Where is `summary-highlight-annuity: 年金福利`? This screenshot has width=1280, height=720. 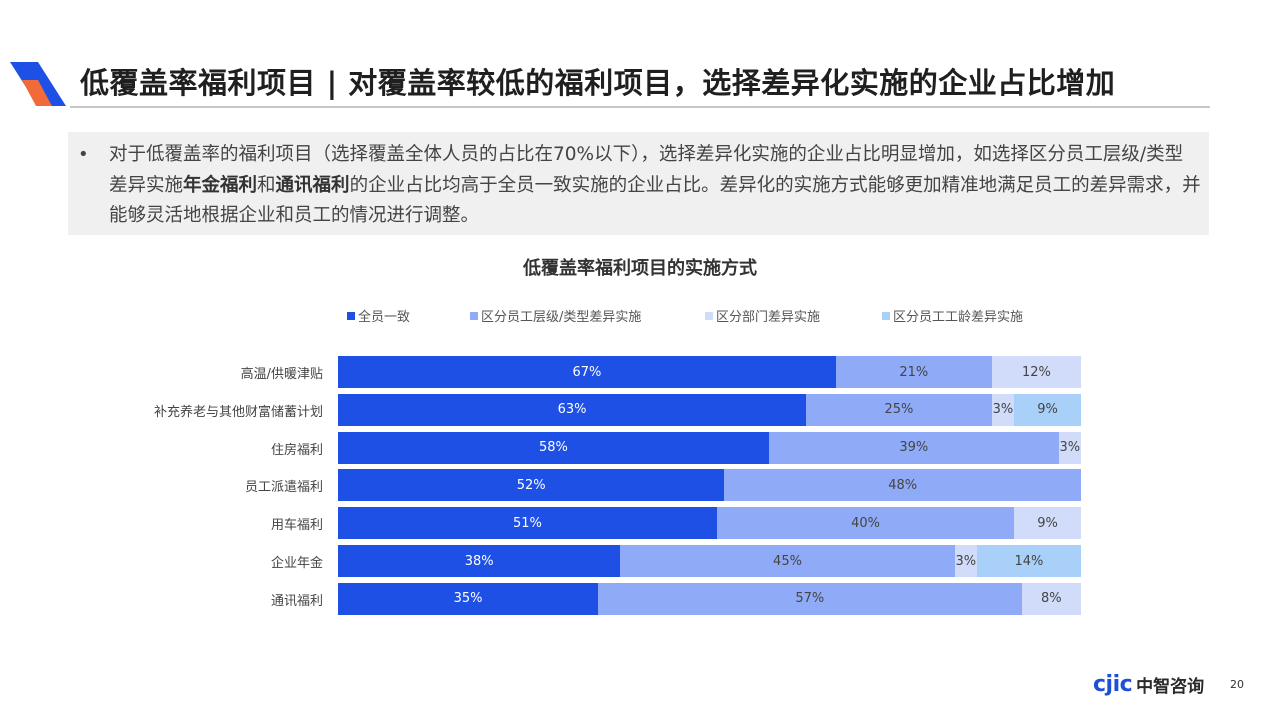
summary-highlight-annuity: 年金福利 is located at coordinates (220, 185).